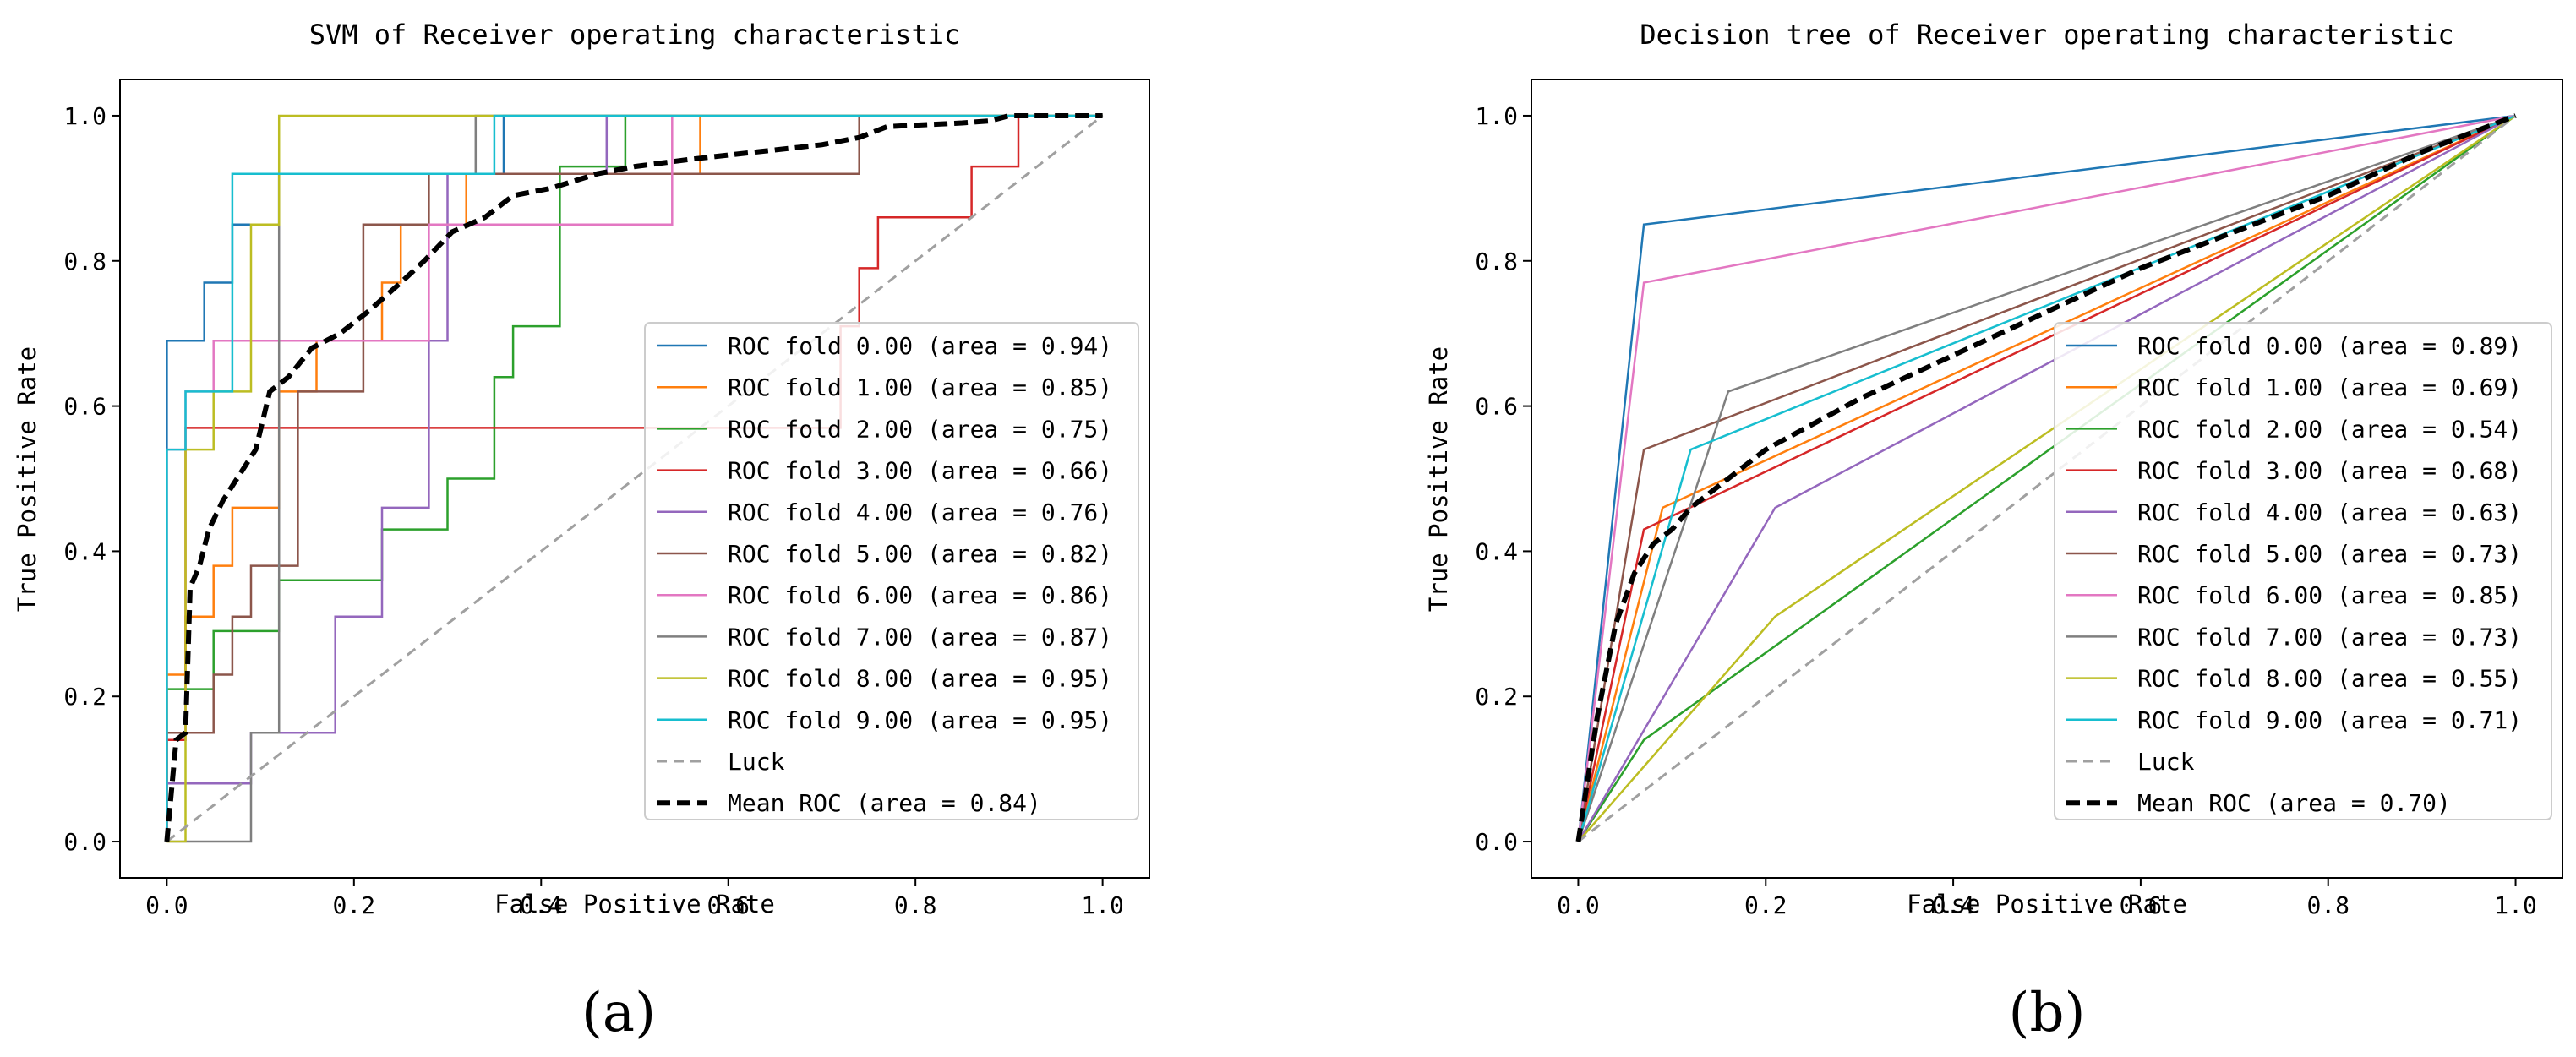 The width and height of the screenshot is (2576, 1057). What do you see at coordinates (2329, 346) in the screenshot?
I see `legend-entry: ROC fold 0.00 (area = 0.89)` at bounding box center [2329, 346].